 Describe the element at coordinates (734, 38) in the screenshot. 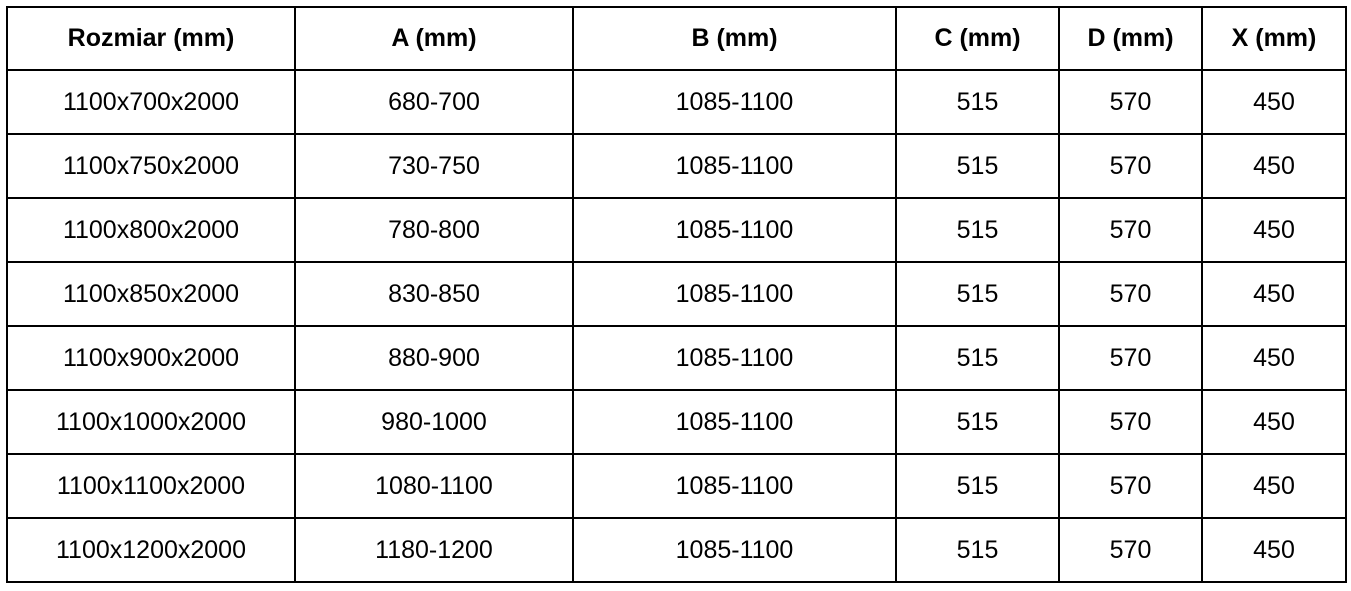

I see `column-header-b: B (mm)` at that location.